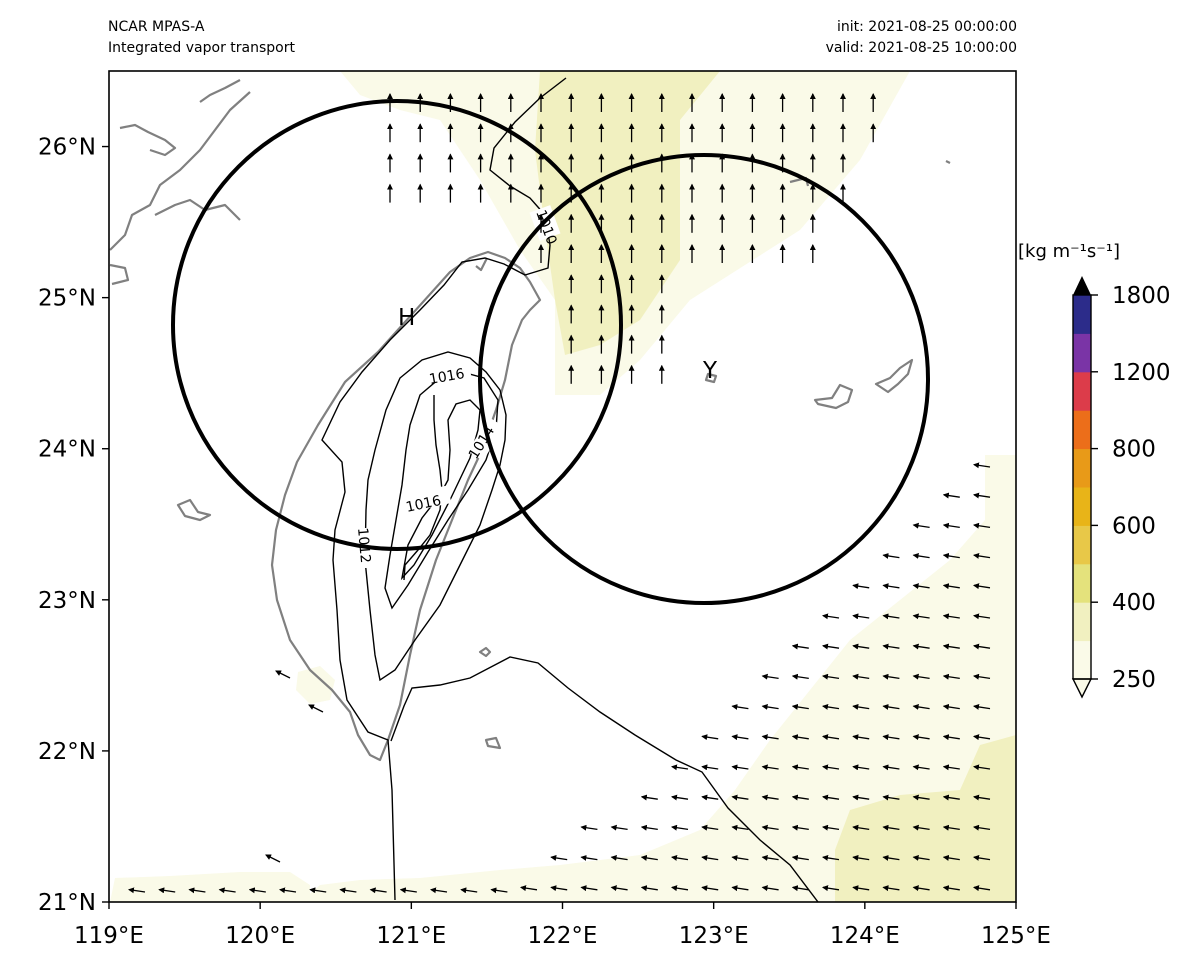 The height and width of the screenshot is (969, 1202). I want to click on colorbar-tick-label: 800, so click(1134, 450).